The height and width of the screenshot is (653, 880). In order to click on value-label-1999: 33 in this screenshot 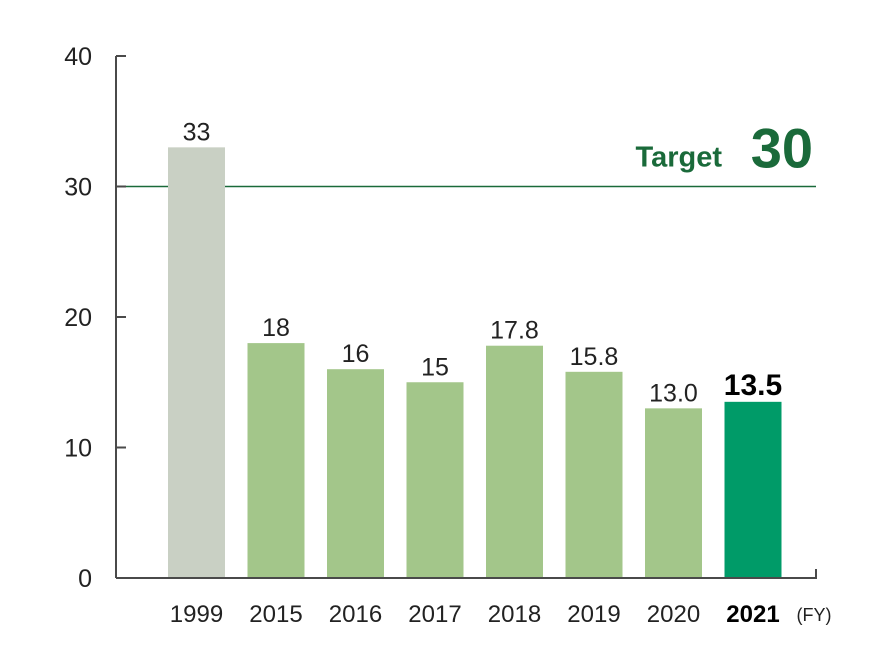, I will do `click(197, 132)`.